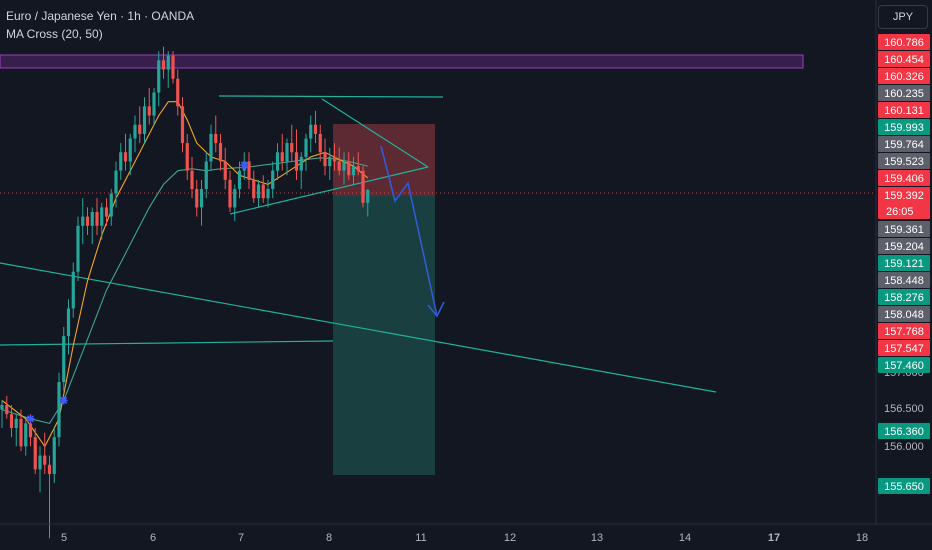 The width and height of the screenshot is (932, 550). I want to click on x-tick-label: 12, so click(510, 538).